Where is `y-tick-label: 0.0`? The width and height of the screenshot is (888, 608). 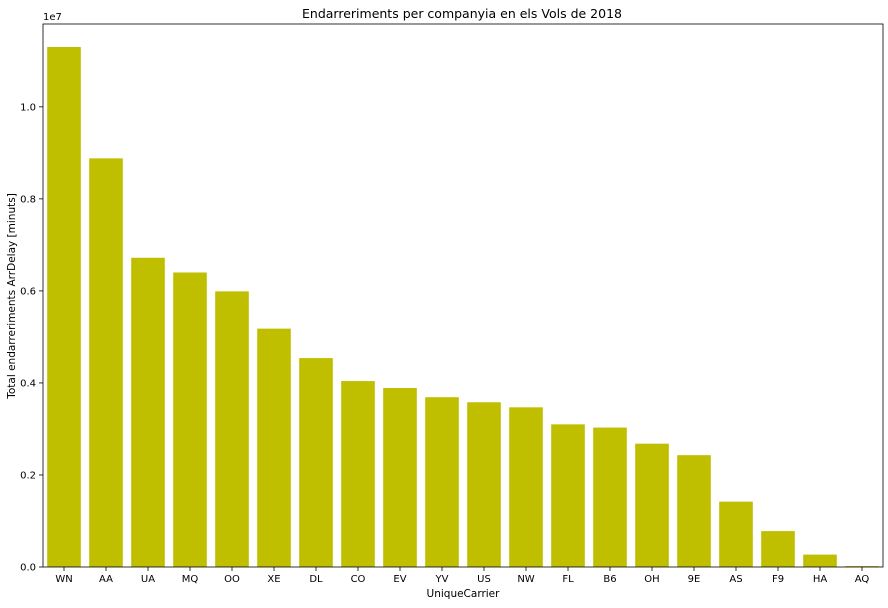 y-tick-label: 0.0 is located at coordinates (28, 568).